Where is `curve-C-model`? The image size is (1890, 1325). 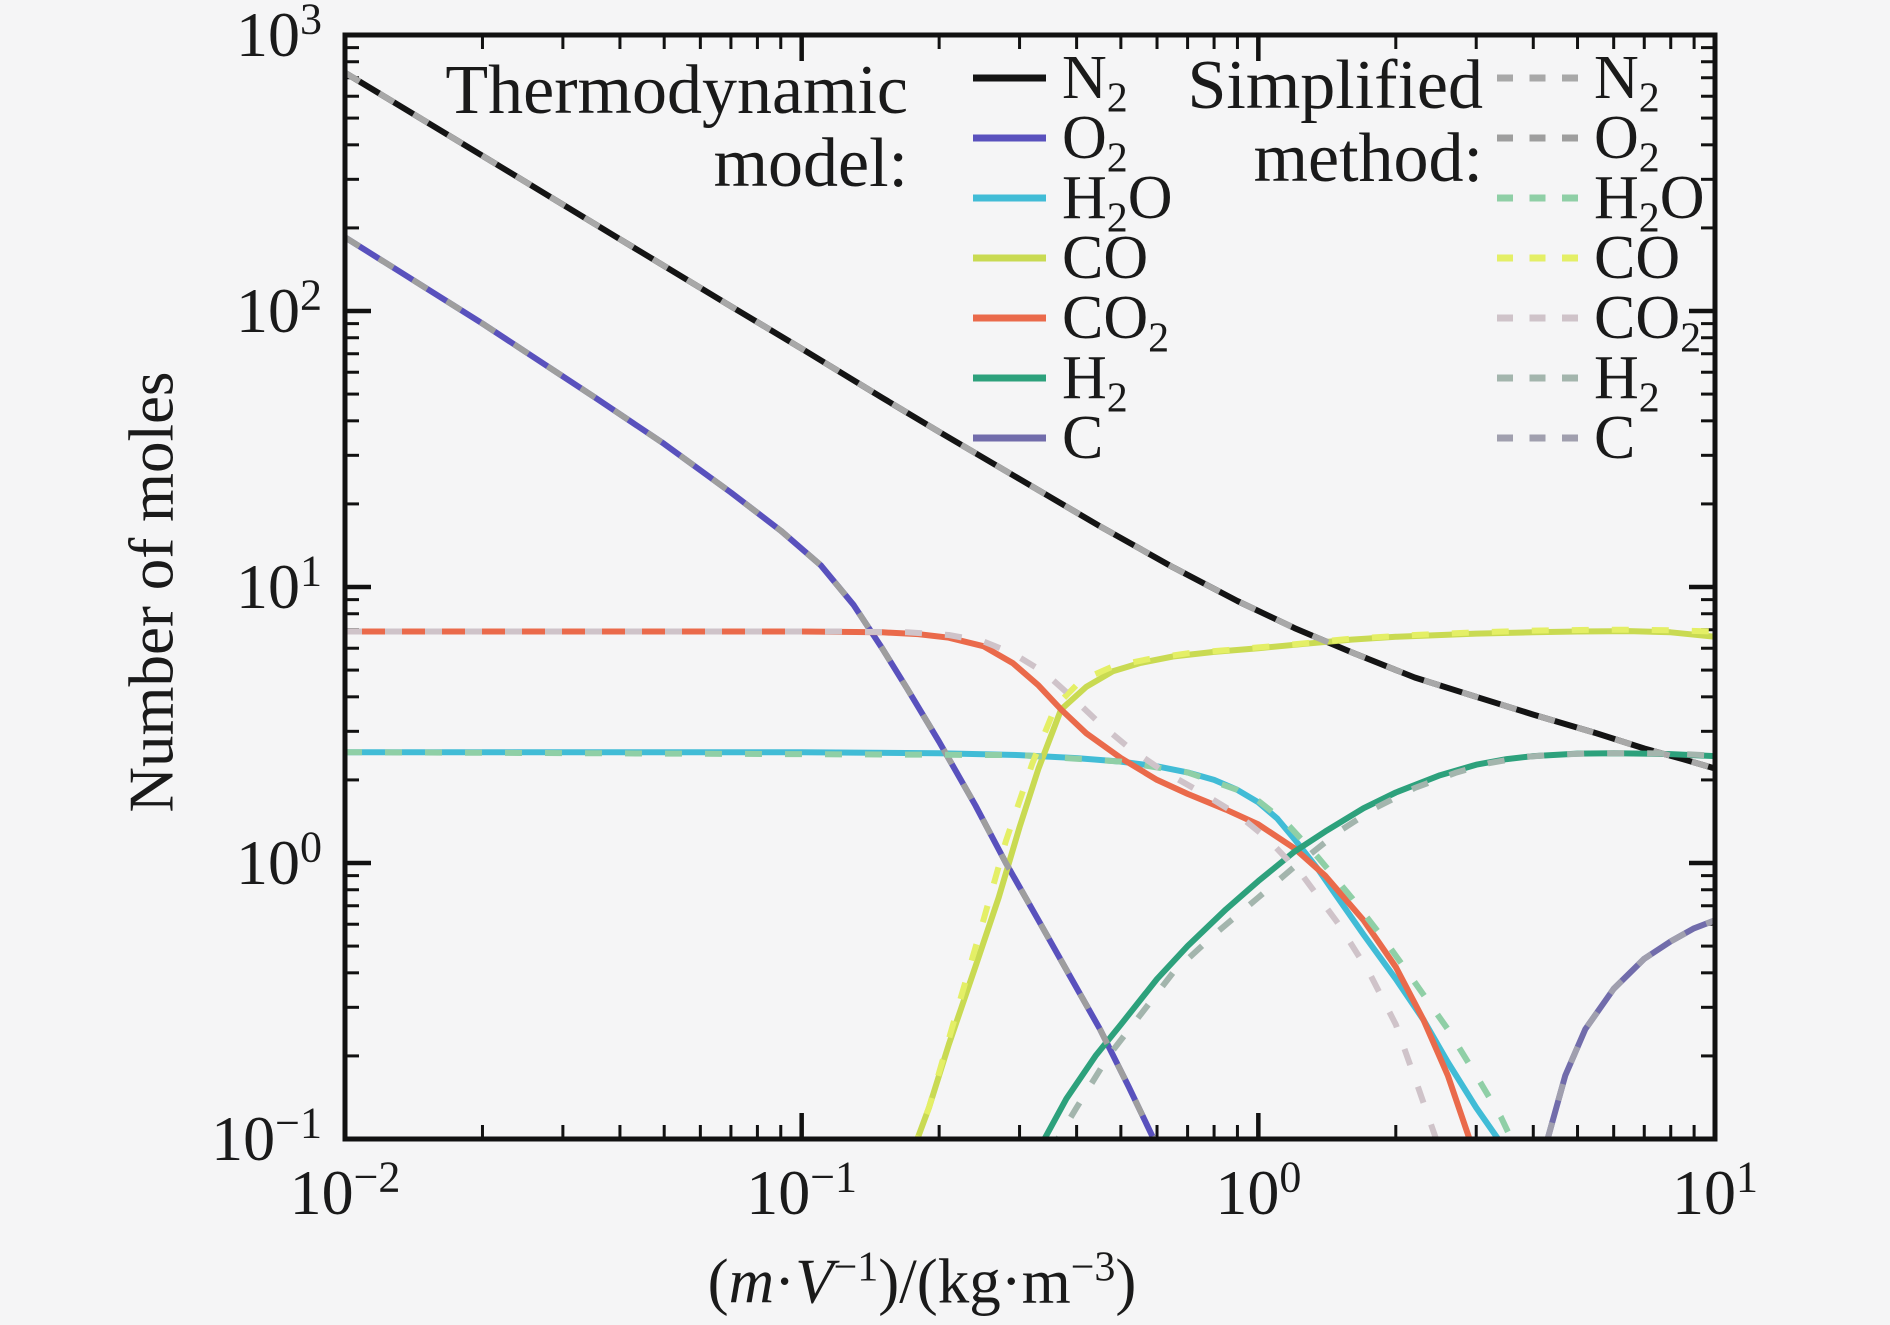
curve-C-model is located at coordinates (1629, 1028).